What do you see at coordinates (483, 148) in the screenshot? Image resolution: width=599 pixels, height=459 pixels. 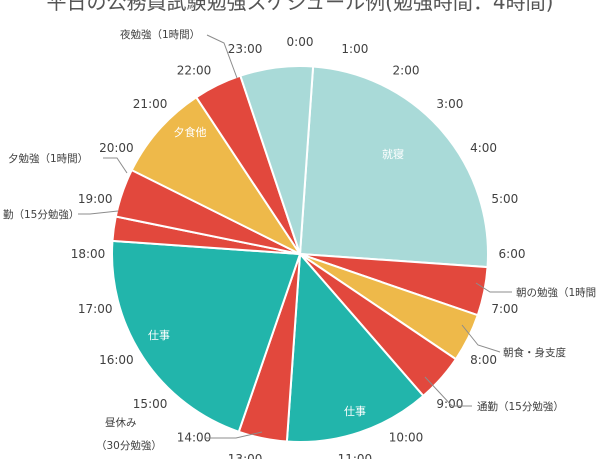 I see `hour-label-4: 4:00` at bounding box center [483, 148].